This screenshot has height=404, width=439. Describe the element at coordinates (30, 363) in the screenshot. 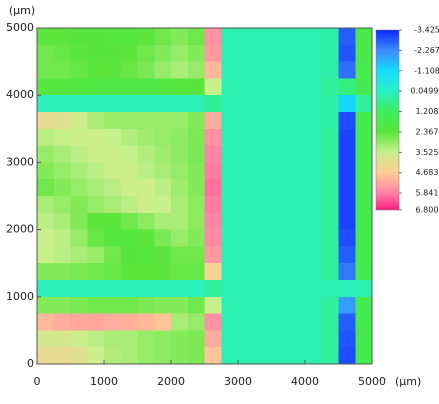

I see `y-tick-label: 0` at that location.